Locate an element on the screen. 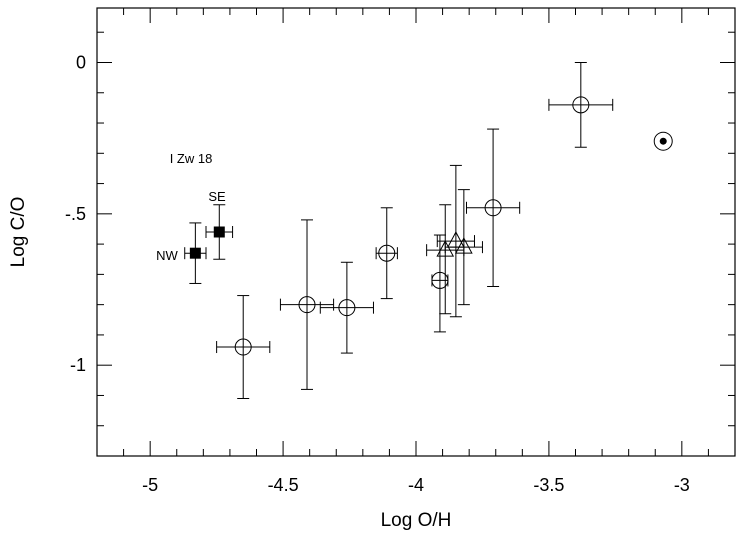 This screenshot has width=741, height=534. x-tick-label: -4.5 is located at coordinates (283, 485).